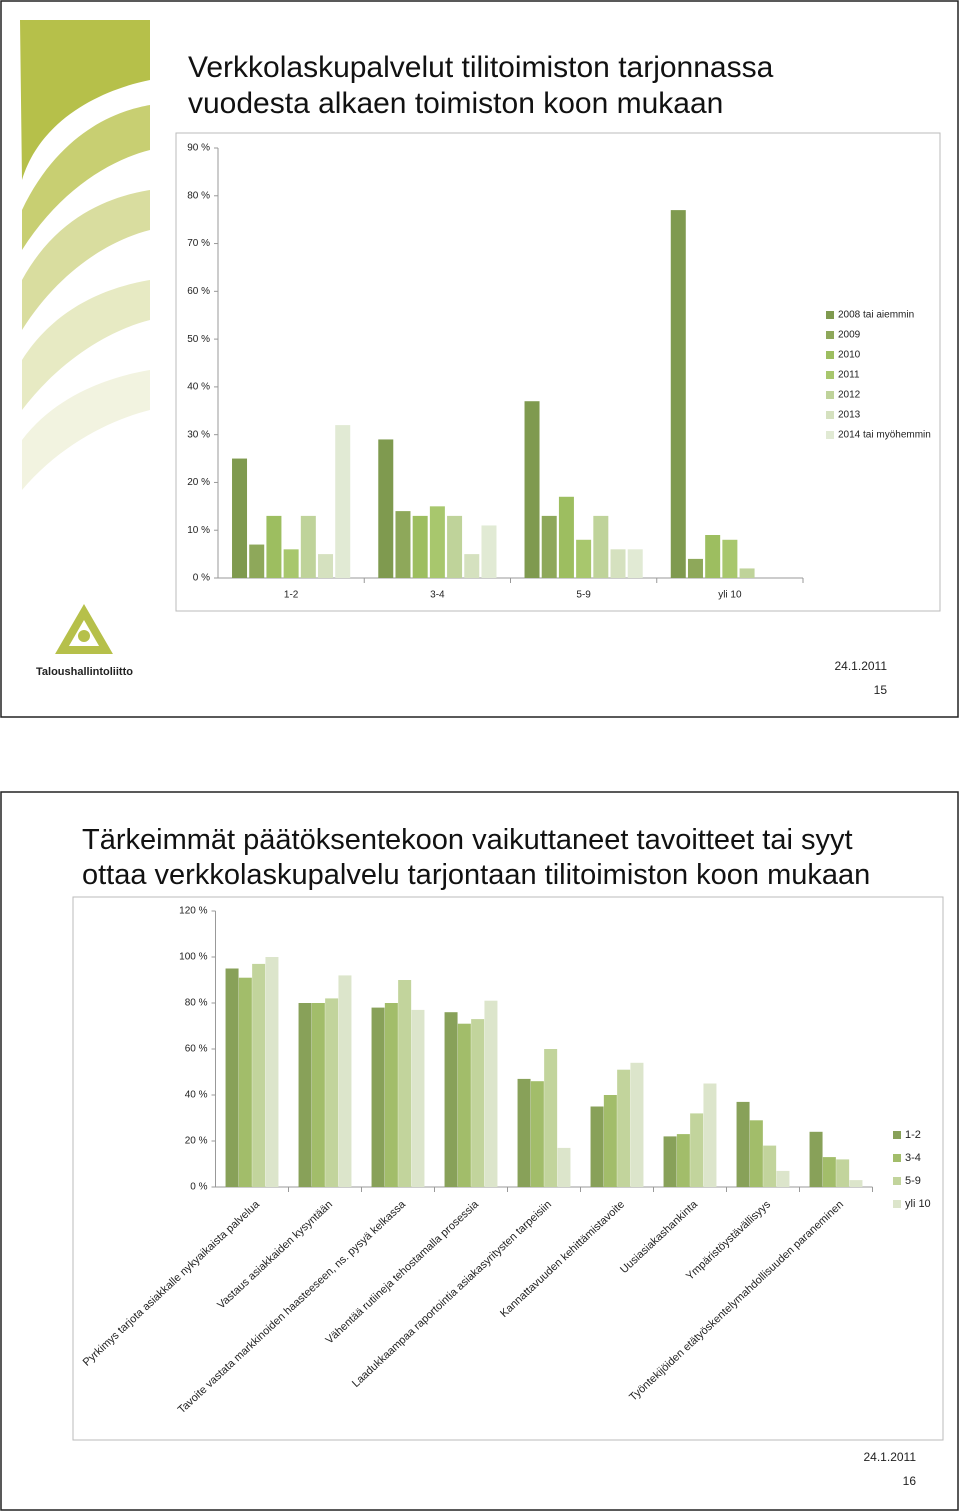 Image resolution: width=960 pixels, height=1512 pixels. What do you see at coordinates (910, 1481) in the screenshot?
I see `page-number: 16` at bounding box center [910, 1481].